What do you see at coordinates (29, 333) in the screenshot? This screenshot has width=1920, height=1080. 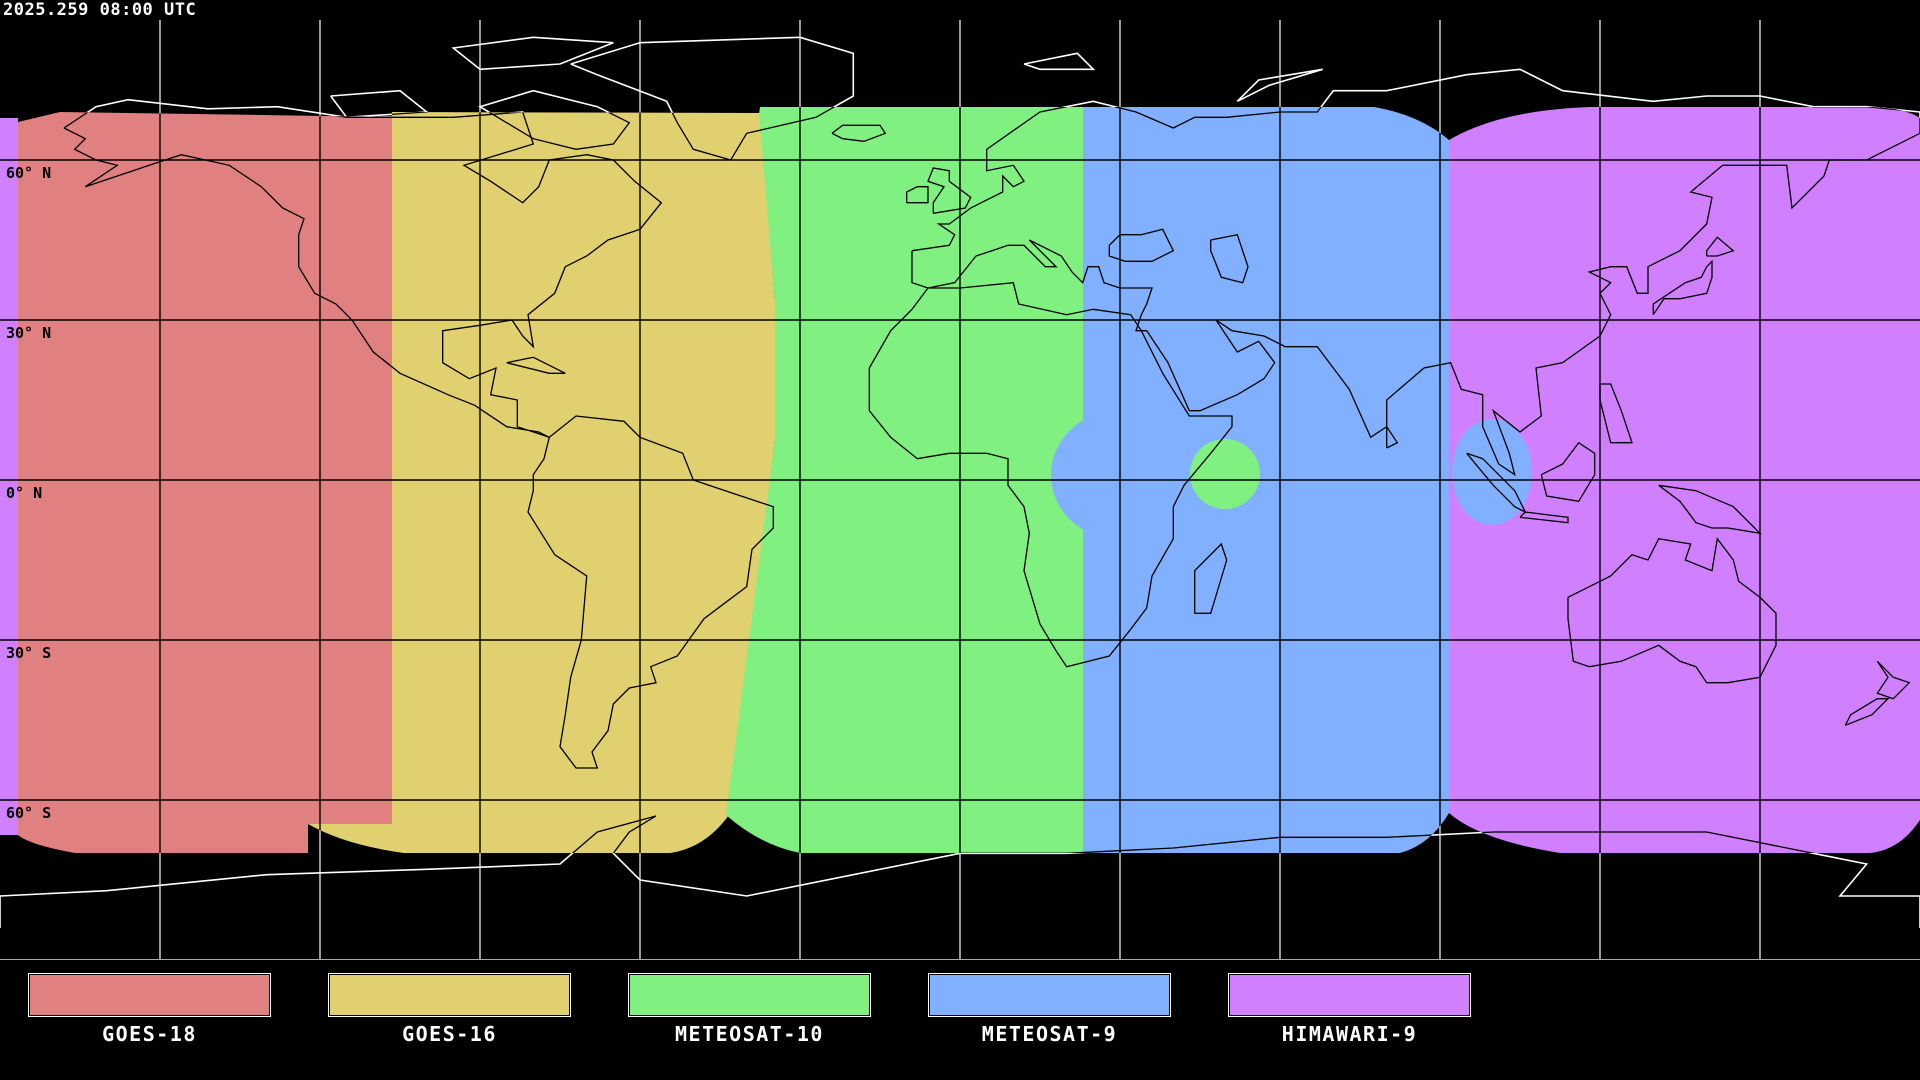 I see `lat-label-30n: 30° N` at bounding box center [29, 333].